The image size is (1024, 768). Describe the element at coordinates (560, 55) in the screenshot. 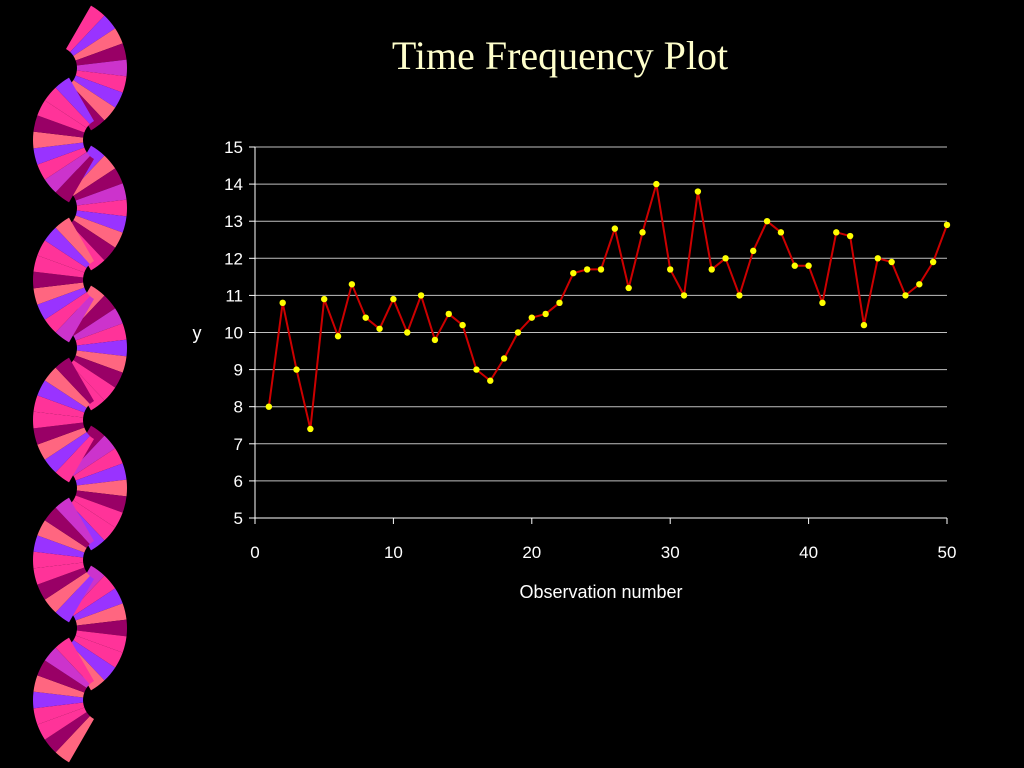

I see `slide-title: Time Frequency Plot` at that location.